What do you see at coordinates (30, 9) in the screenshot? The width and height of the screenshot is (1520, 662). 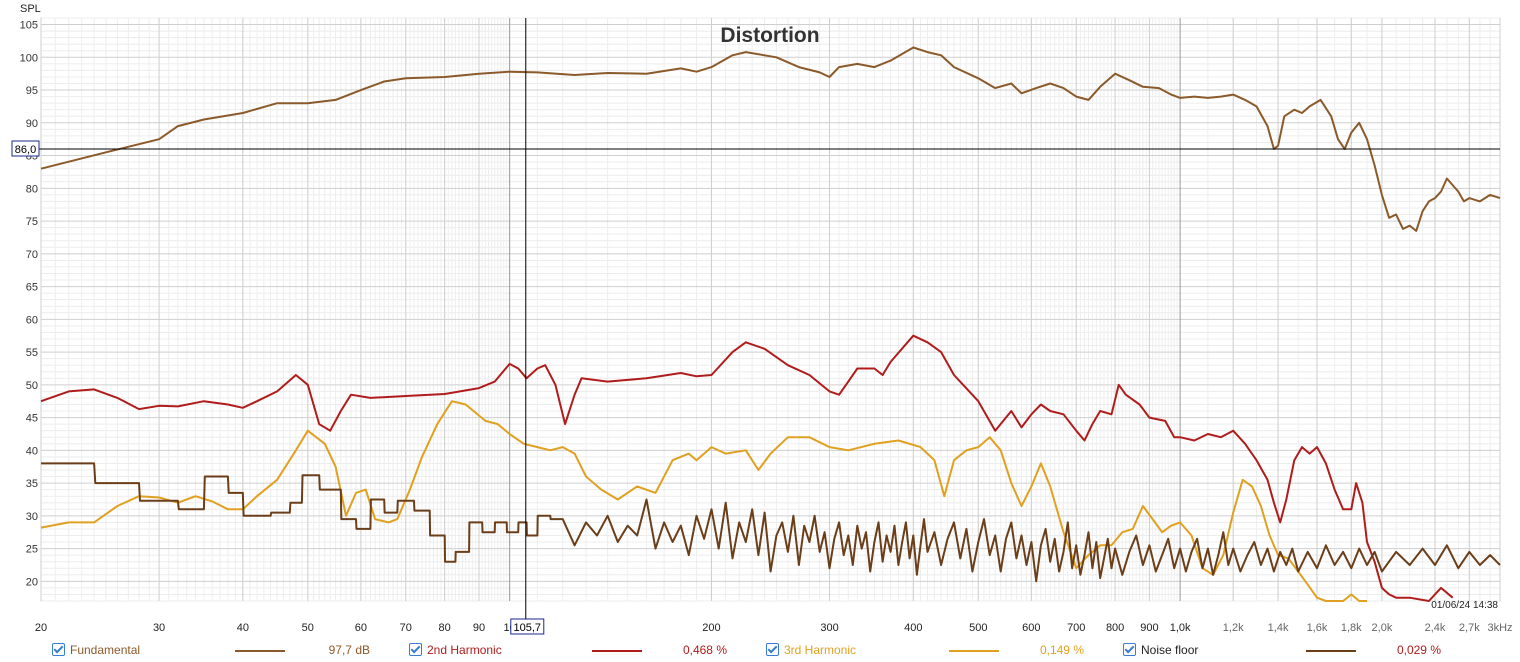 I see `y-axis-label: SPL` at bounding box center [30, 9].